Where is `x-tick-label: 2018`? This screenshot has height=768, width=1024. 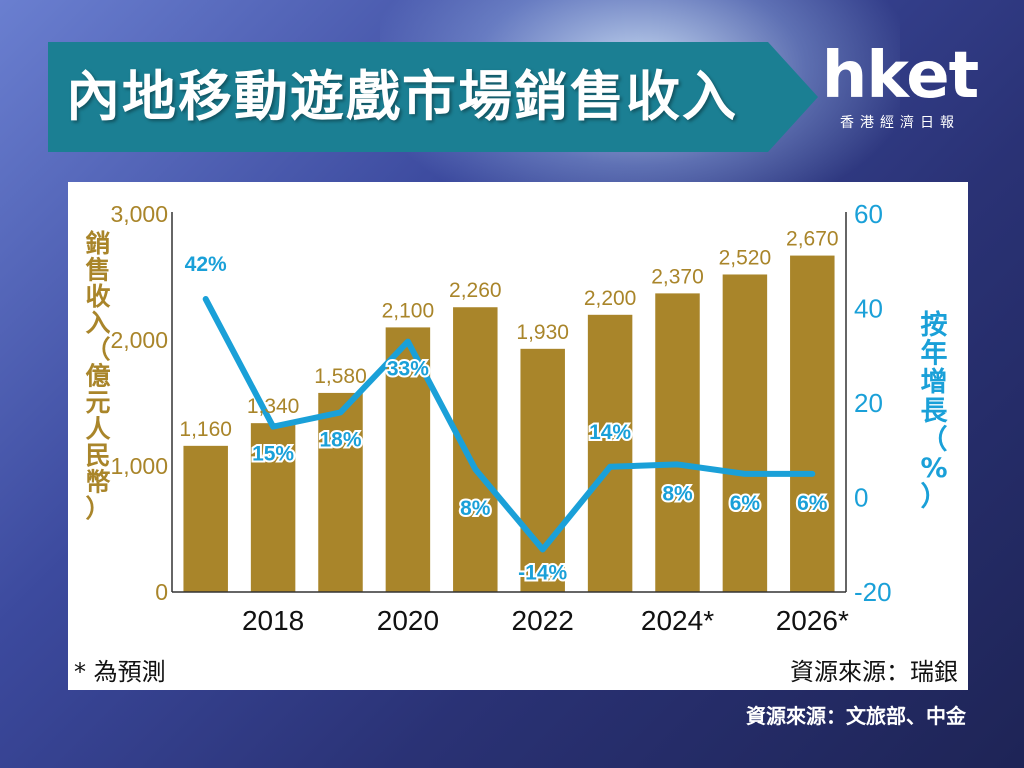
x-tick-label: 2018 is located at coordinates (273, 620).